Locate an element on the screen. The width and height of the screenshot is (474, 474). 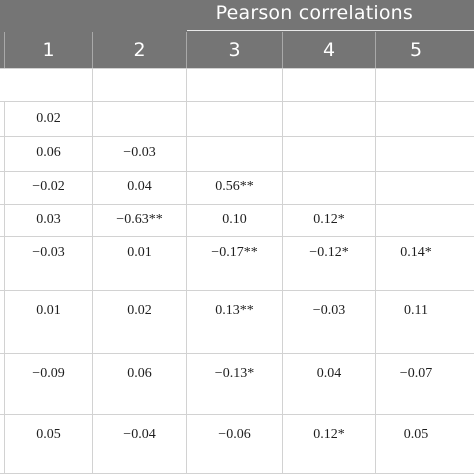
table-row: 0.03 −0.63** 0.10 0.12* is located at coordinates (237, 220).